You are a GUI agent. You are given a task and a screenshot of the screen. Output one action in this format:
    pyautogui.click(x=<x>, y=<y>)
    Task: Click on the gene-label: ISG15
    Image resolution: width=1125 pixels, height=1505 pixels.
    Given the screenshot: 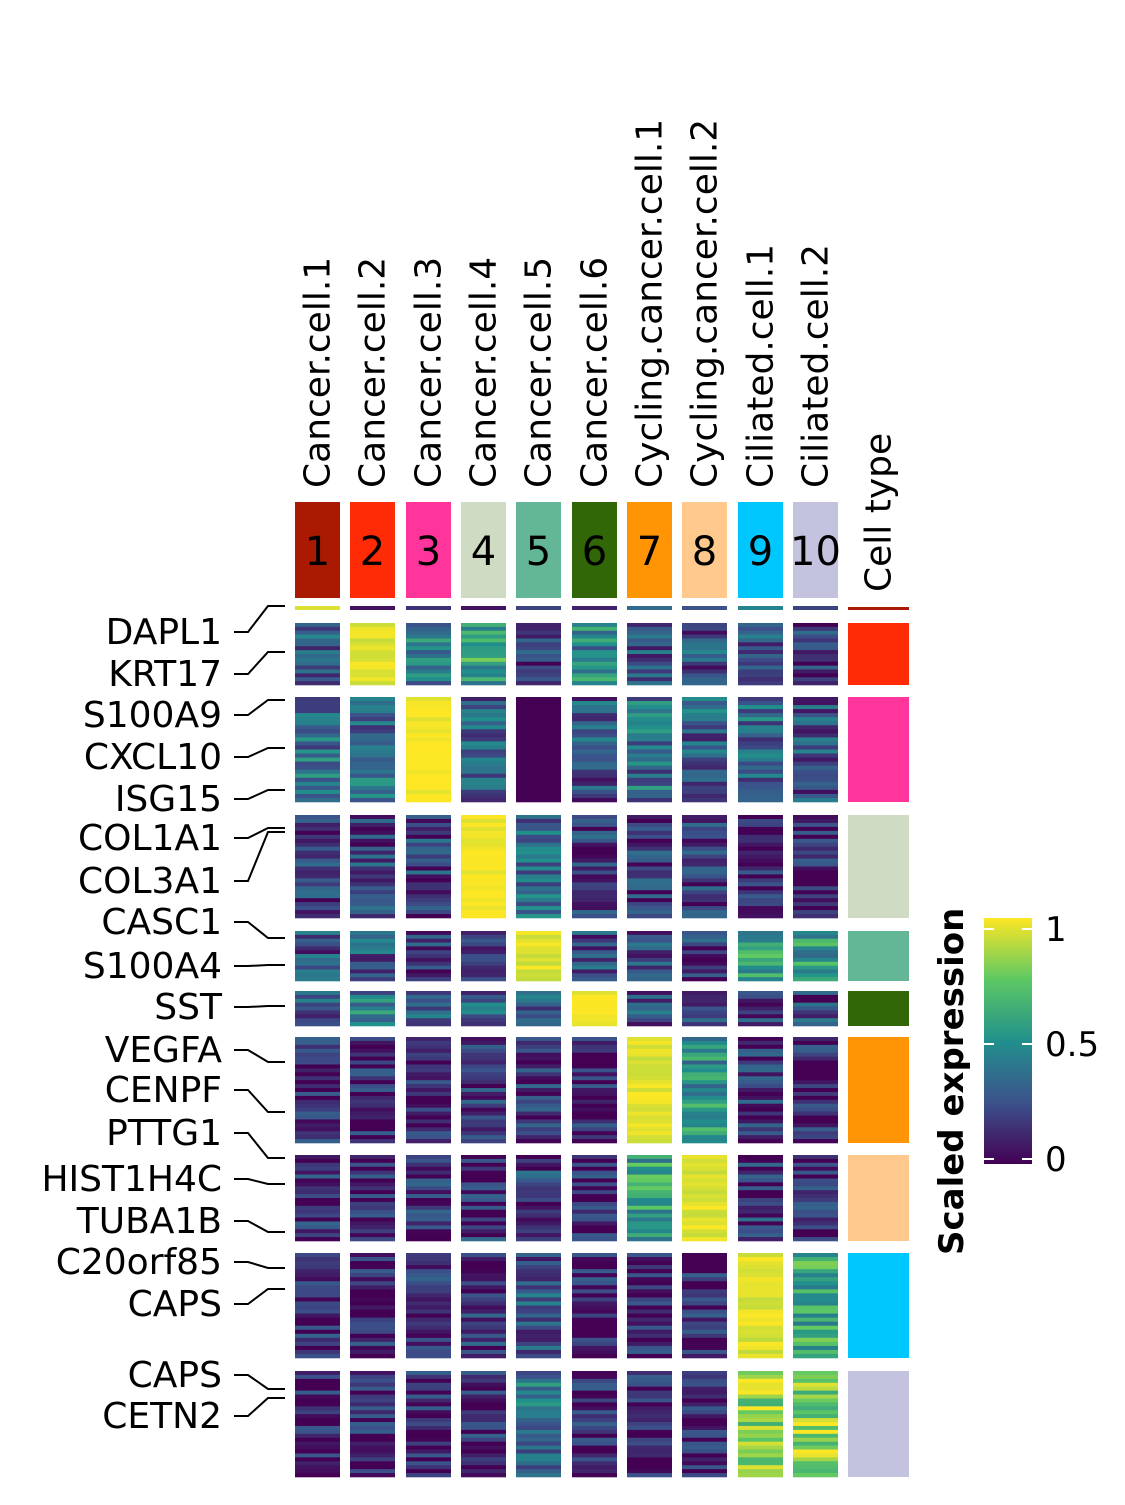 What is the action you would take?
    pyautogui.click(x=168, y=799)
    